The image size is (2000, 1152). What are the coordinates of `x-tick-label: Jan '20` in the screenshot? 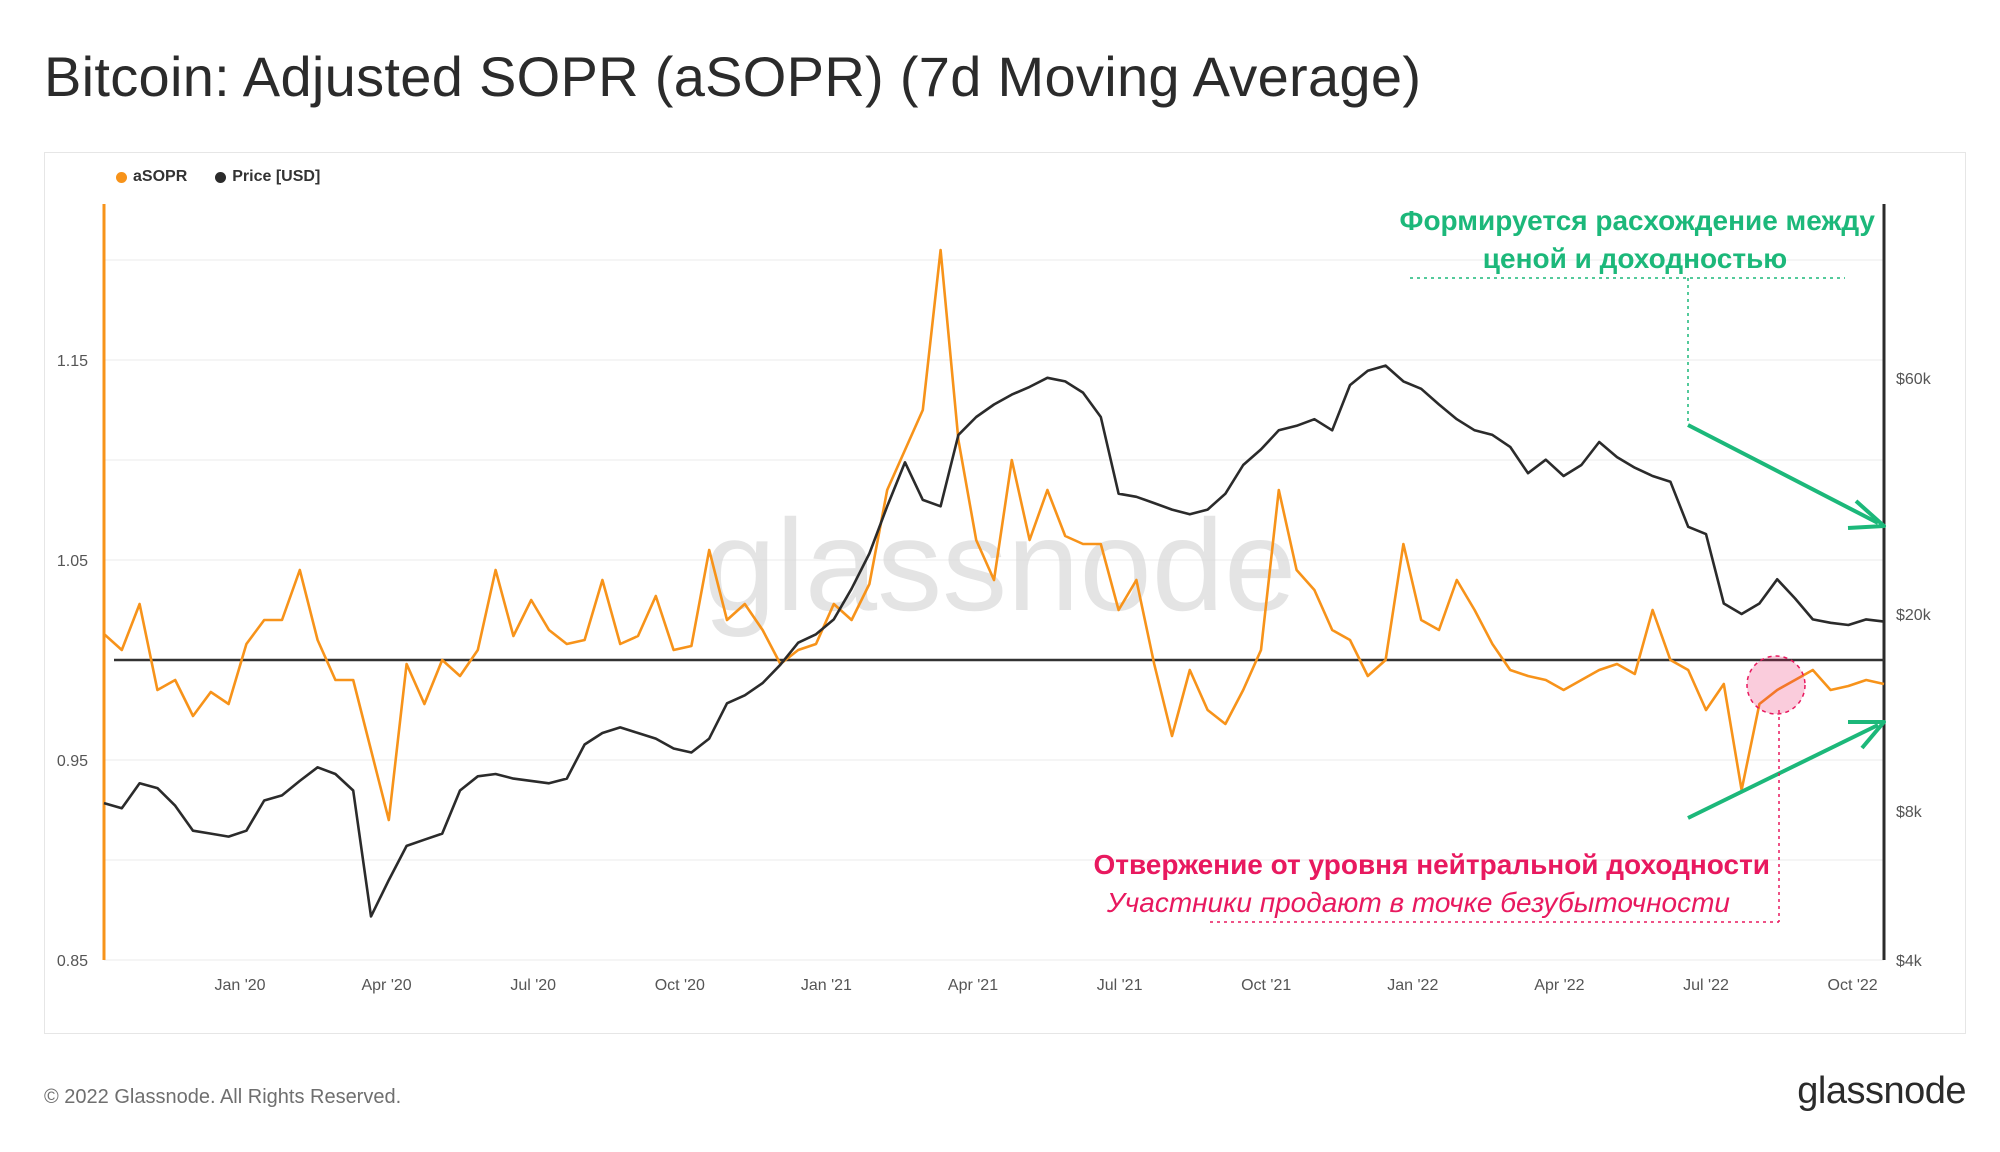 It's located at (239, 985).